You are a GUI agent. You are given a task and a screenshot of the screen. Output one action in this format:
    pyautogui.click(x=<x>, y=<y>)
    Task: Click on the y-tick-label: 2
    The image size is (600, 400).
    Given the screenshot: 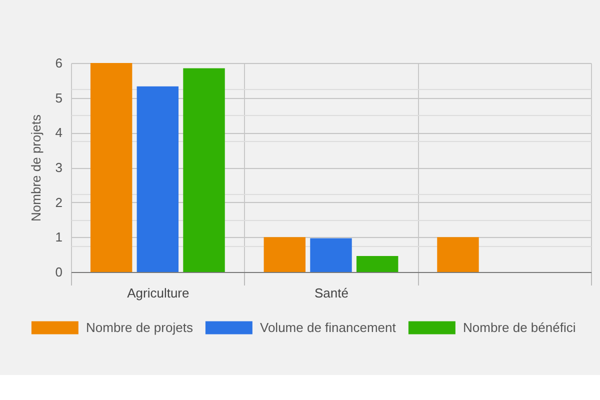 What is the action you would take?
    pyautogui.click(x=58, y=202)
    